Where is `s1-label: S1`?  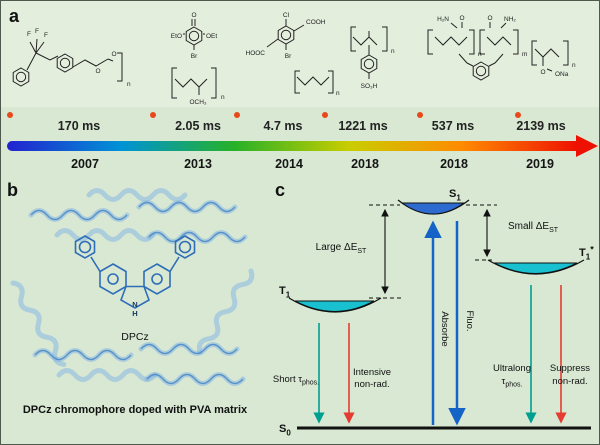
s1-label: S1 is located at coordinates (455, 195).